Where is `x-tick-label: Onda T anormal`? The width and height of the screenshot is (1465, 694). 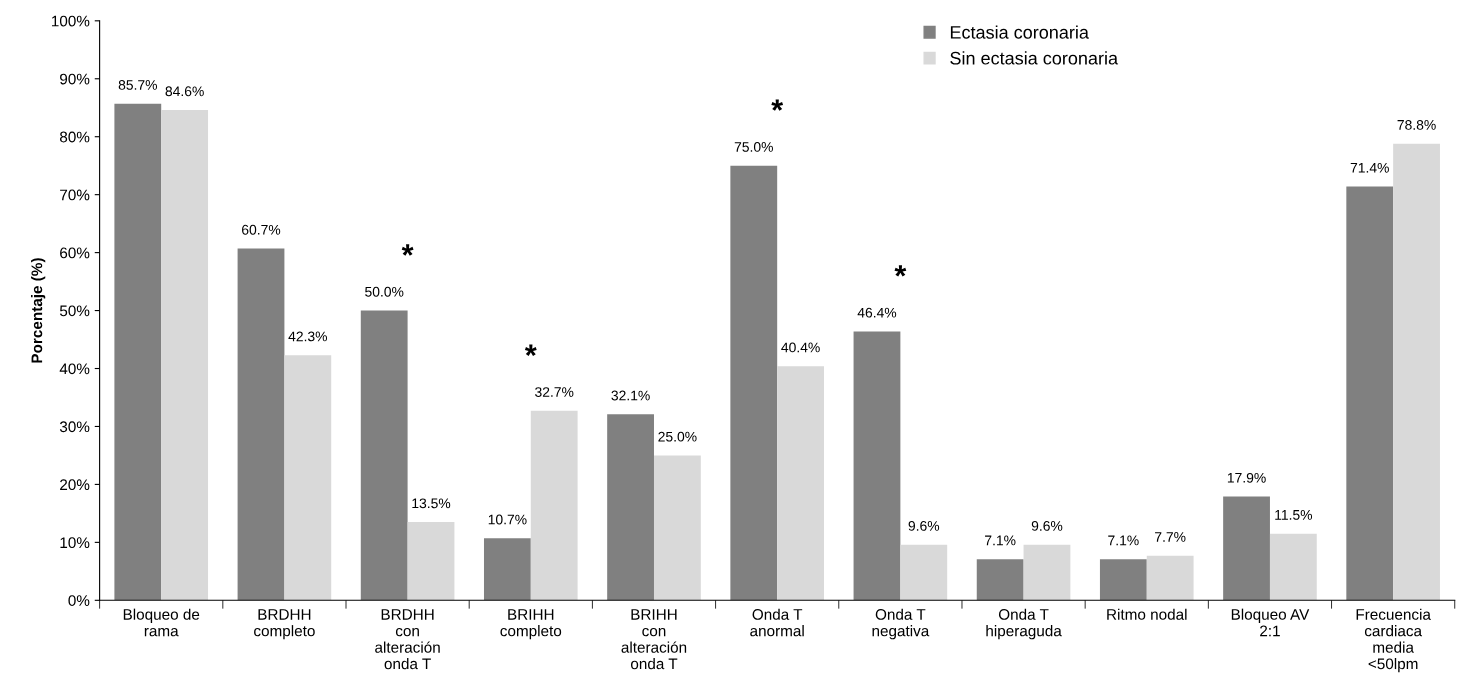
x-tick-label: Onda T anormal is located at coordinates (777, 622).